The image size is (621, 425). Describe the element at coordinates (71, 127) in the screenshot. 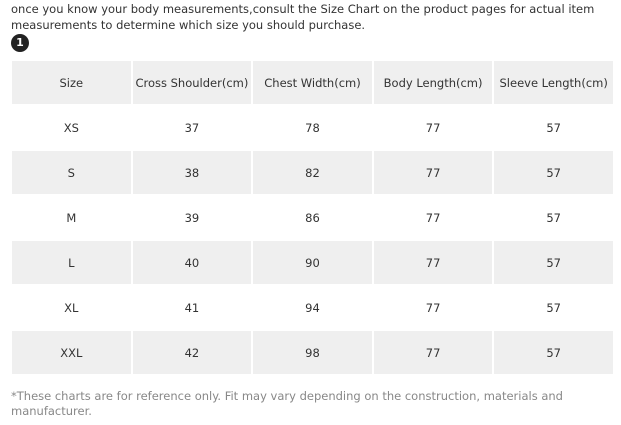

I see `cell: XS` at that location.